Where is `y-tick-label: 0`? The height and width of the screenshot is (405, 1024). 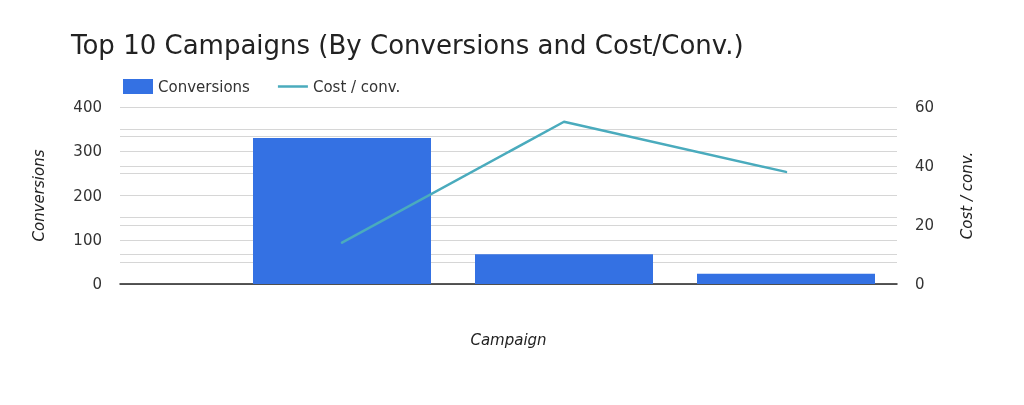 y-tick-label: 0 is located at coordinates (97, 284).